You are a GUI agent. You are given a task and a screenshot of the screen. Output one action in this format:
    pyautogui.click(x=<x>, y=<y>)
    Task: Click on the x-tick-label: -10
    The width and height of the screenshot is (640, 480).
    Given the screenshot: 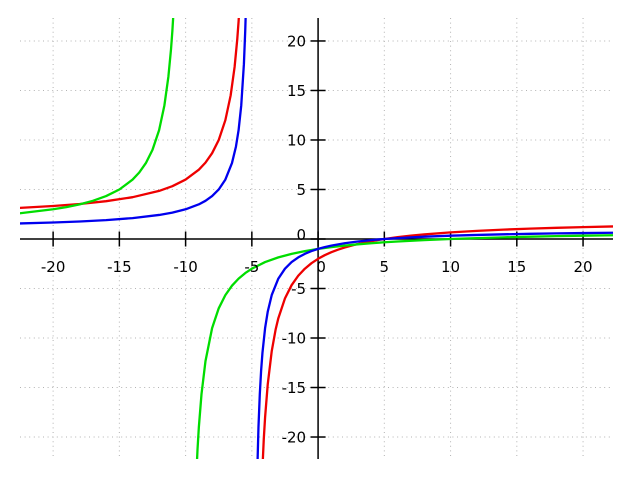 What is the action you would take?
    pyautogui.click(x=185, y=267)
    